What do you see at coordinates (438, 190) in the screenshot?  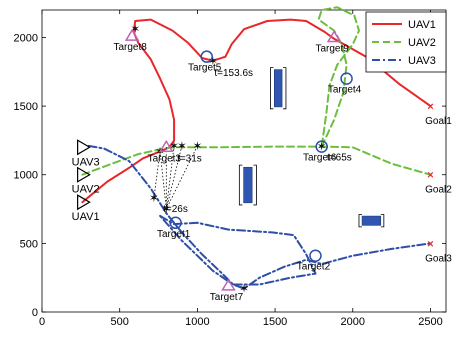 I see `goal-label: Goal2` at bounding box center [438, 190].